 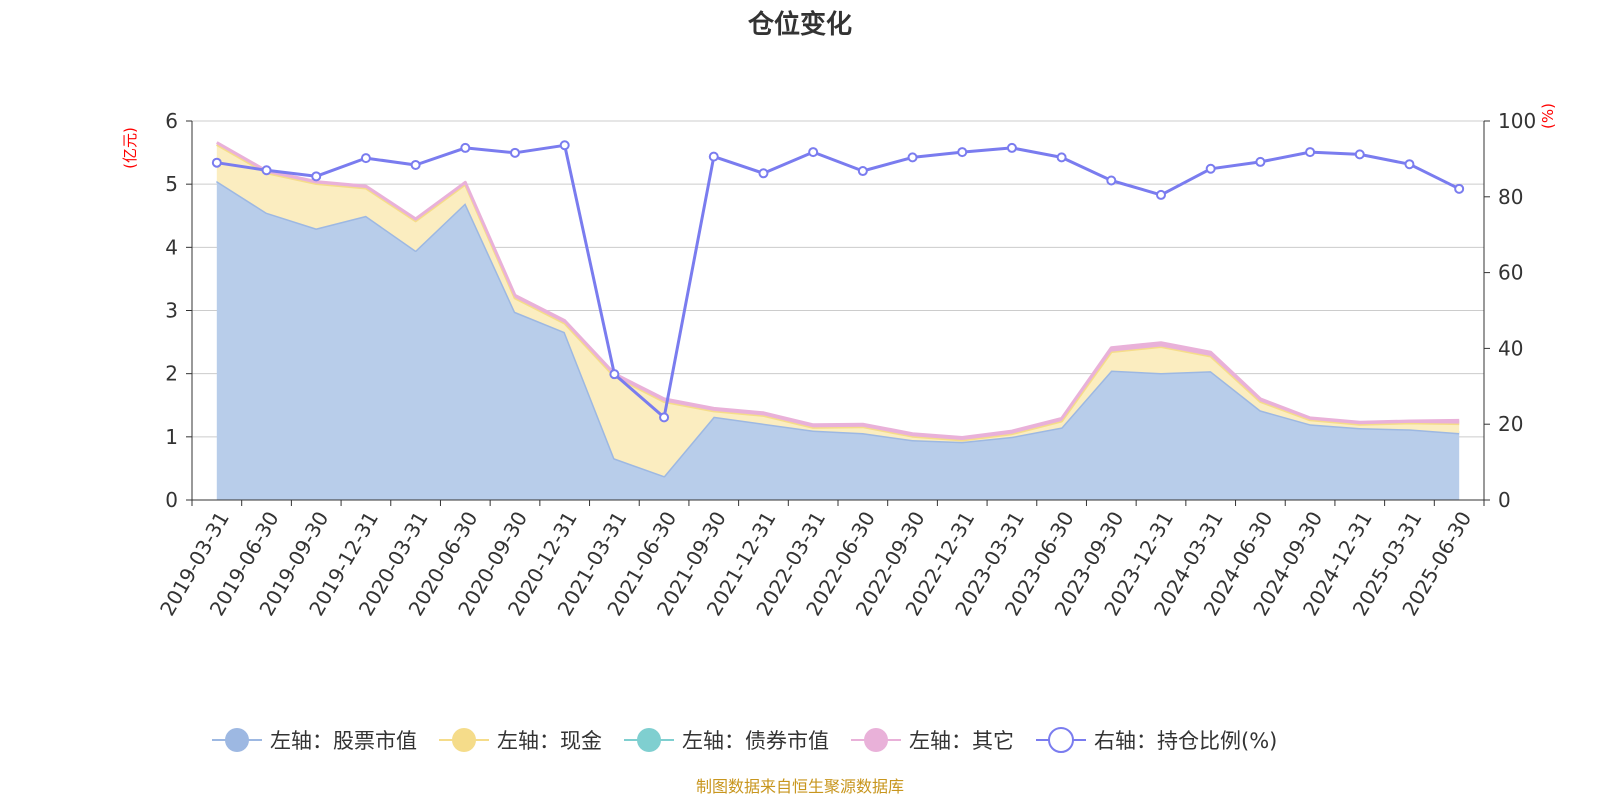 I want to click on left-axis-tick-label: 4, so click(x=171, y=247).